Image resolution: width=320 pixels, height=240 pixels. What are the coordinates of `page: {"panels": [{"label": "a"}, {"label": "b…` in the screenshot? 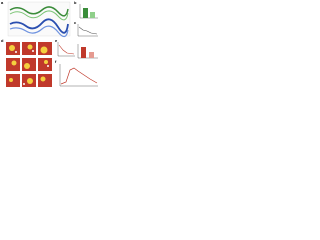 It's located at (50, 45).